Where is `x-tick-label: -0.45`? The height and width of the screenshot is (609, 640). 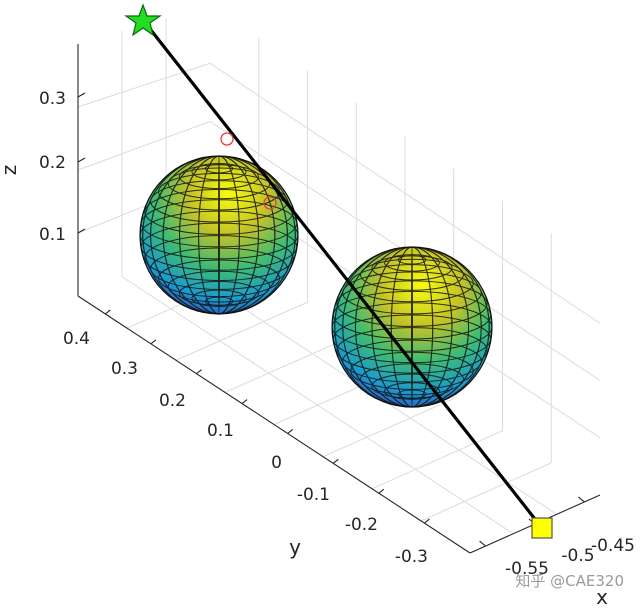 x-tick-label: -0.45 is located at coordinates (613, 546).